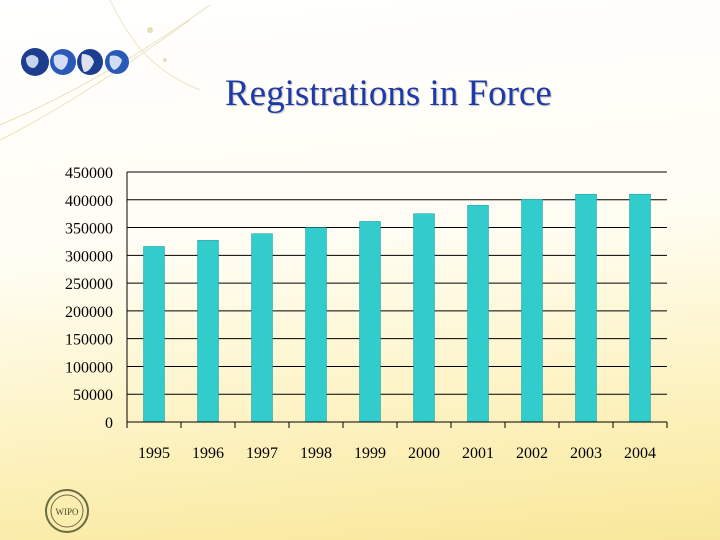  I want to click on wipo-seal-icon: WIPO, so click(67, 513).